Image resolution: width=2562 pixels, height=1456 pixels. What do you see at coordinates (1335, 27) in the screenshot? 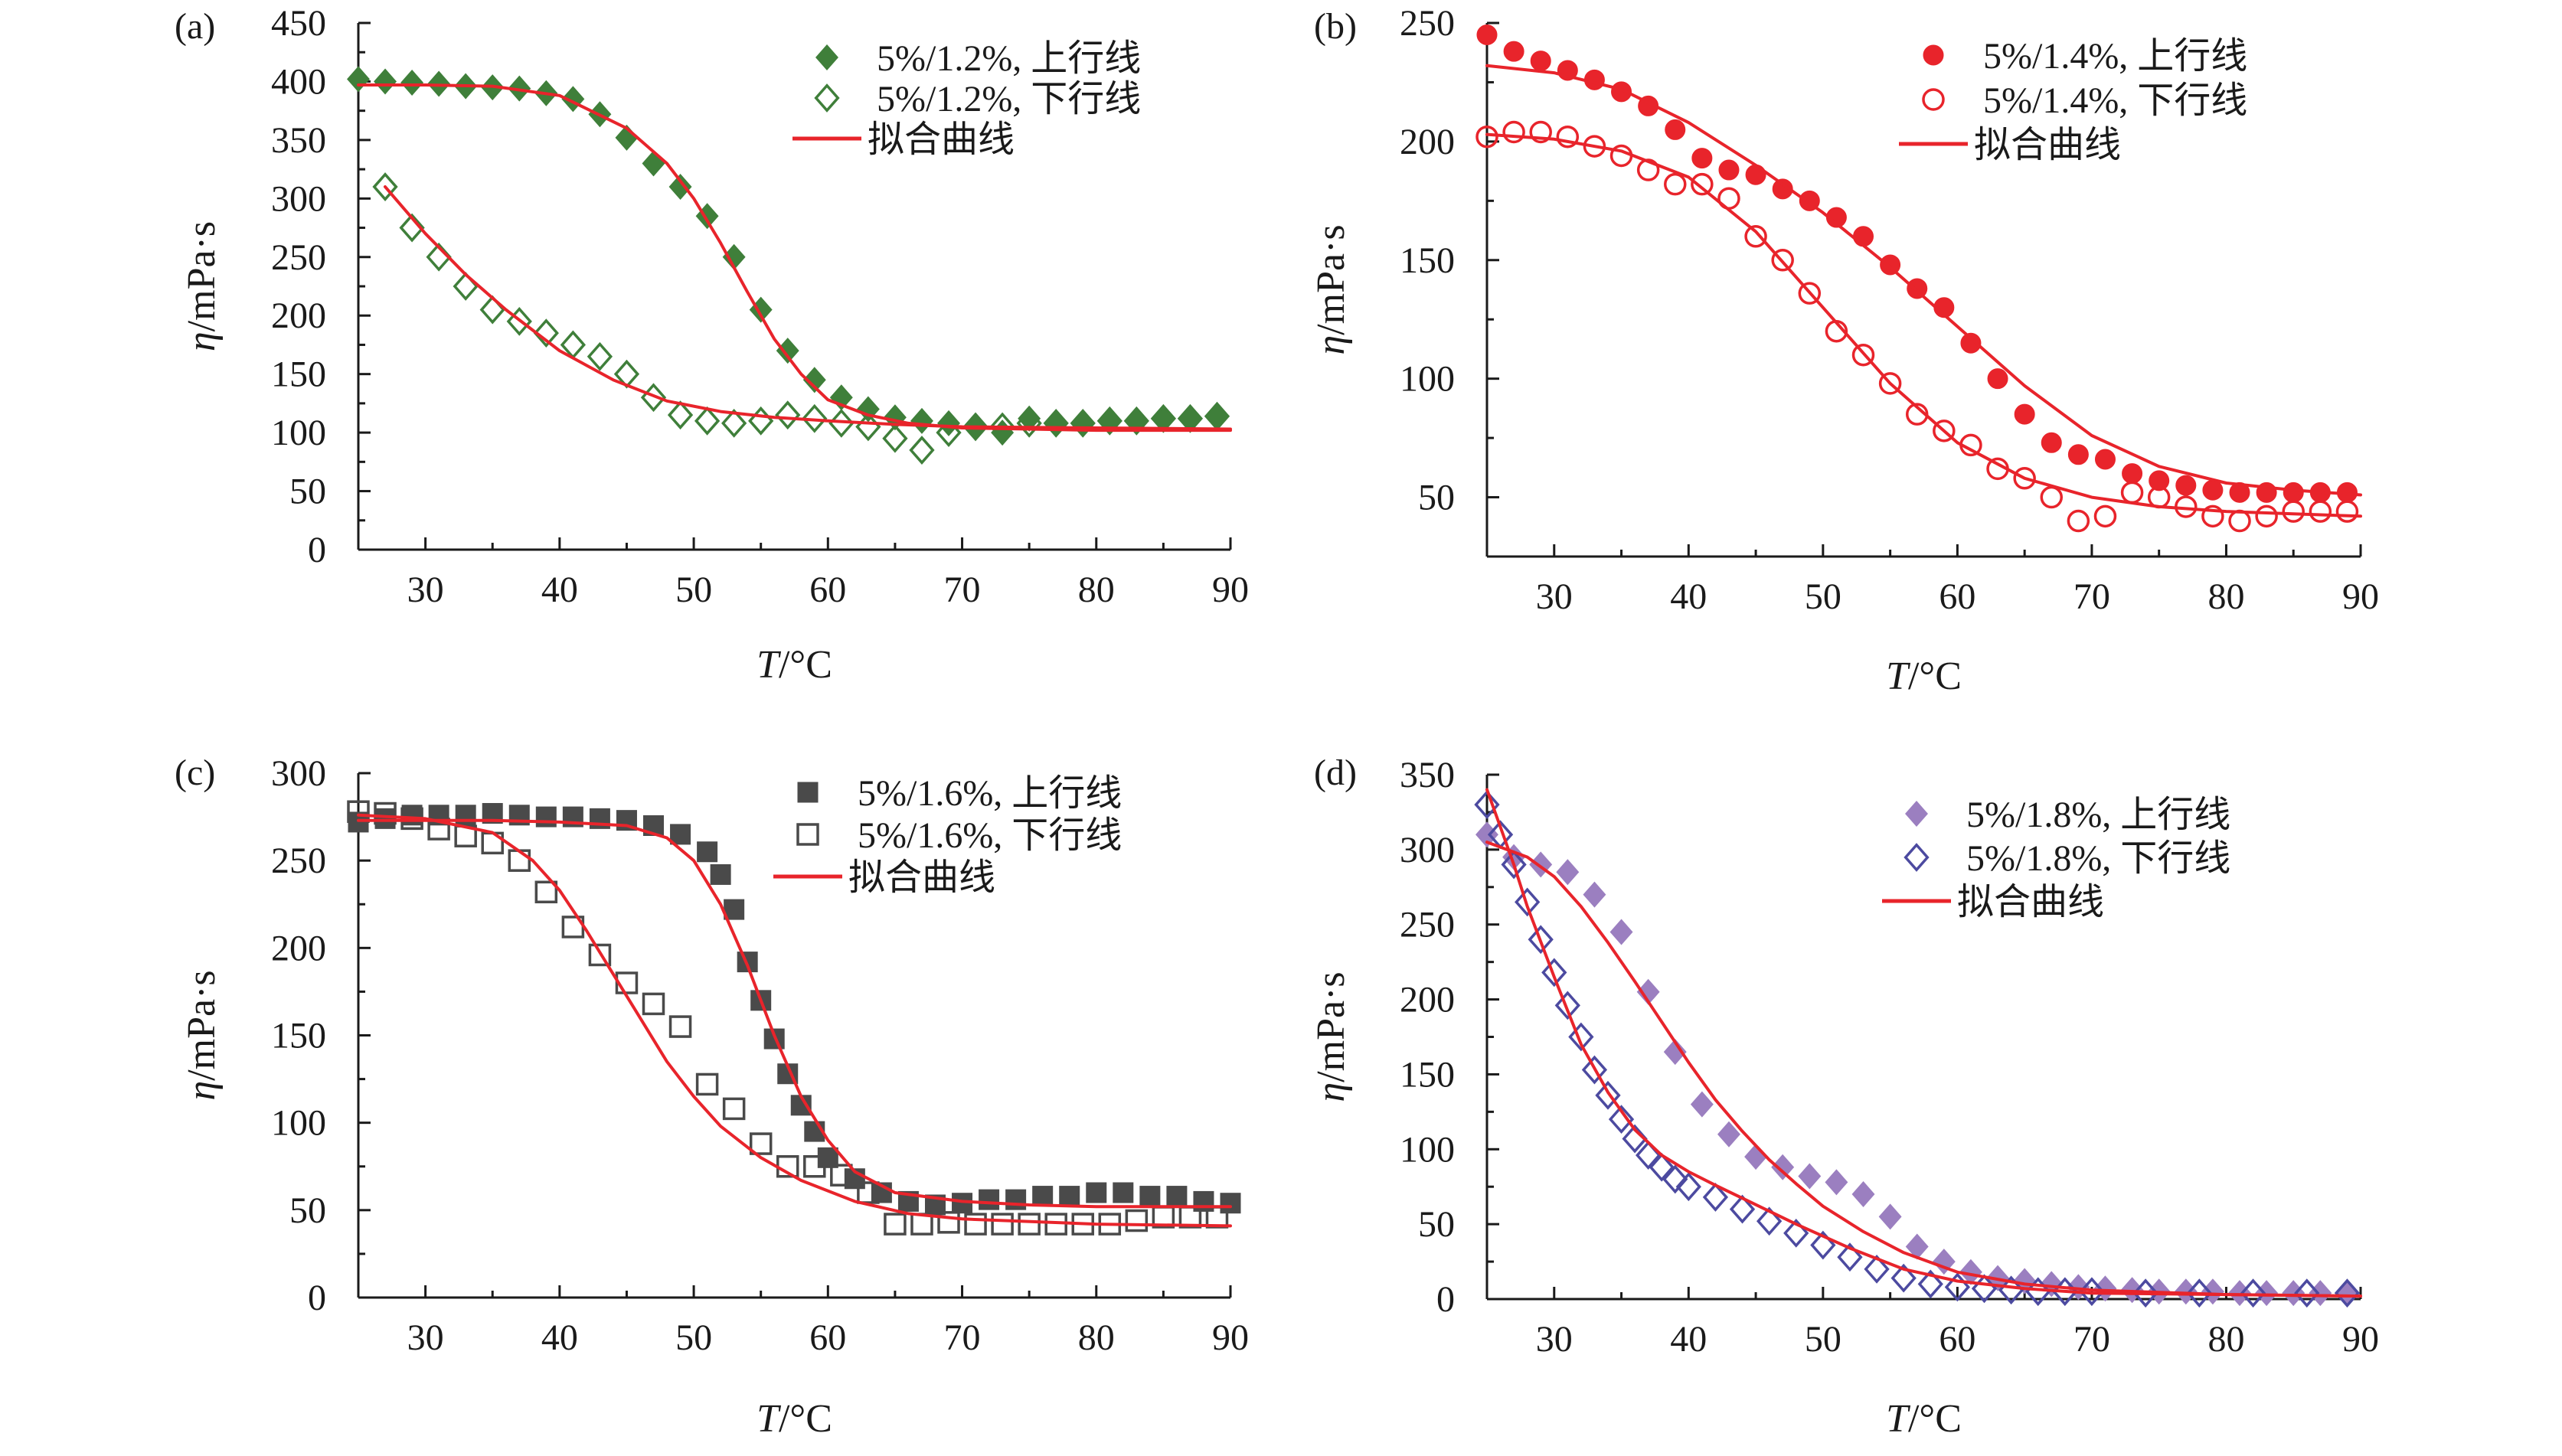
I see `panel-label: (b)` at bounding box center [1335, 27].